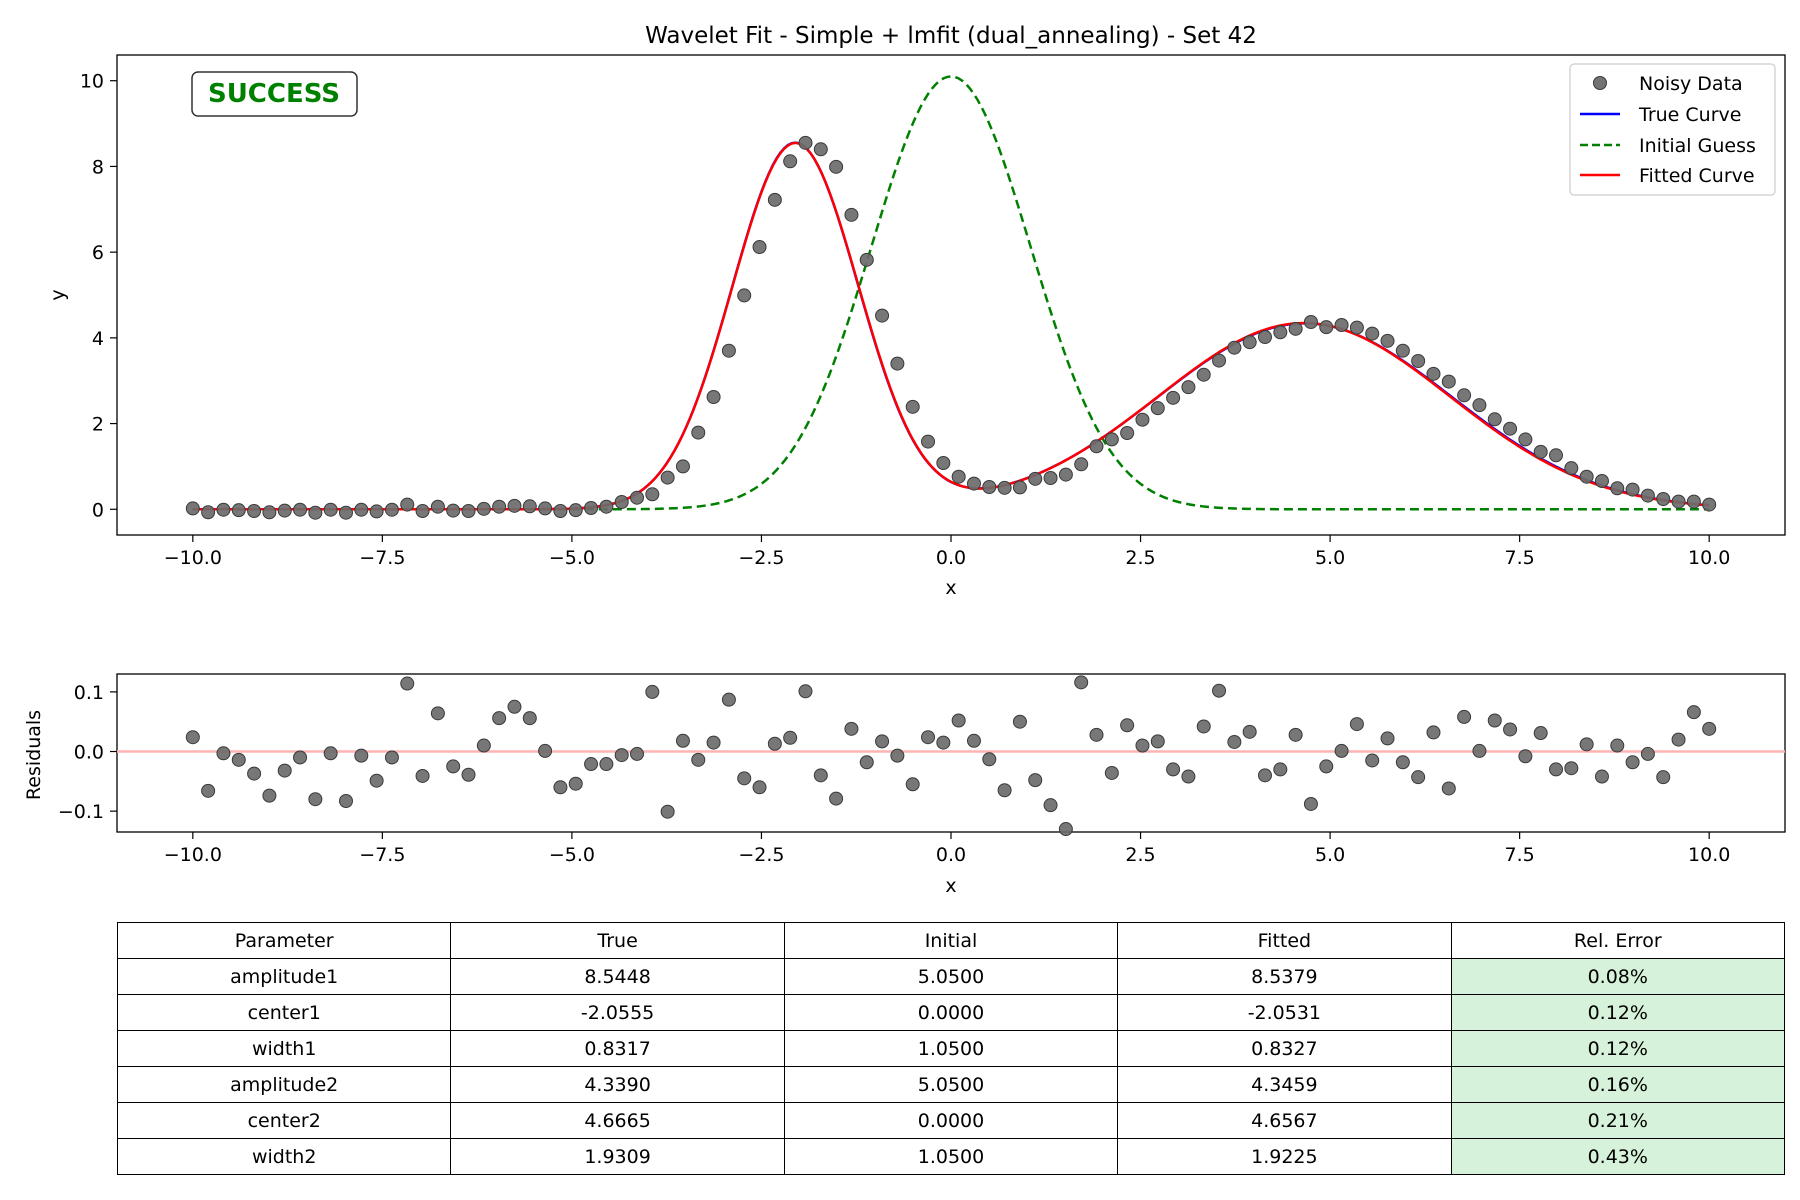 The height and width of the screenshot is (1200, 1800). What do you see at coordinates (1672, 129) in the screenshot?
I see `legend-box` at bounding box center [1672, 129].